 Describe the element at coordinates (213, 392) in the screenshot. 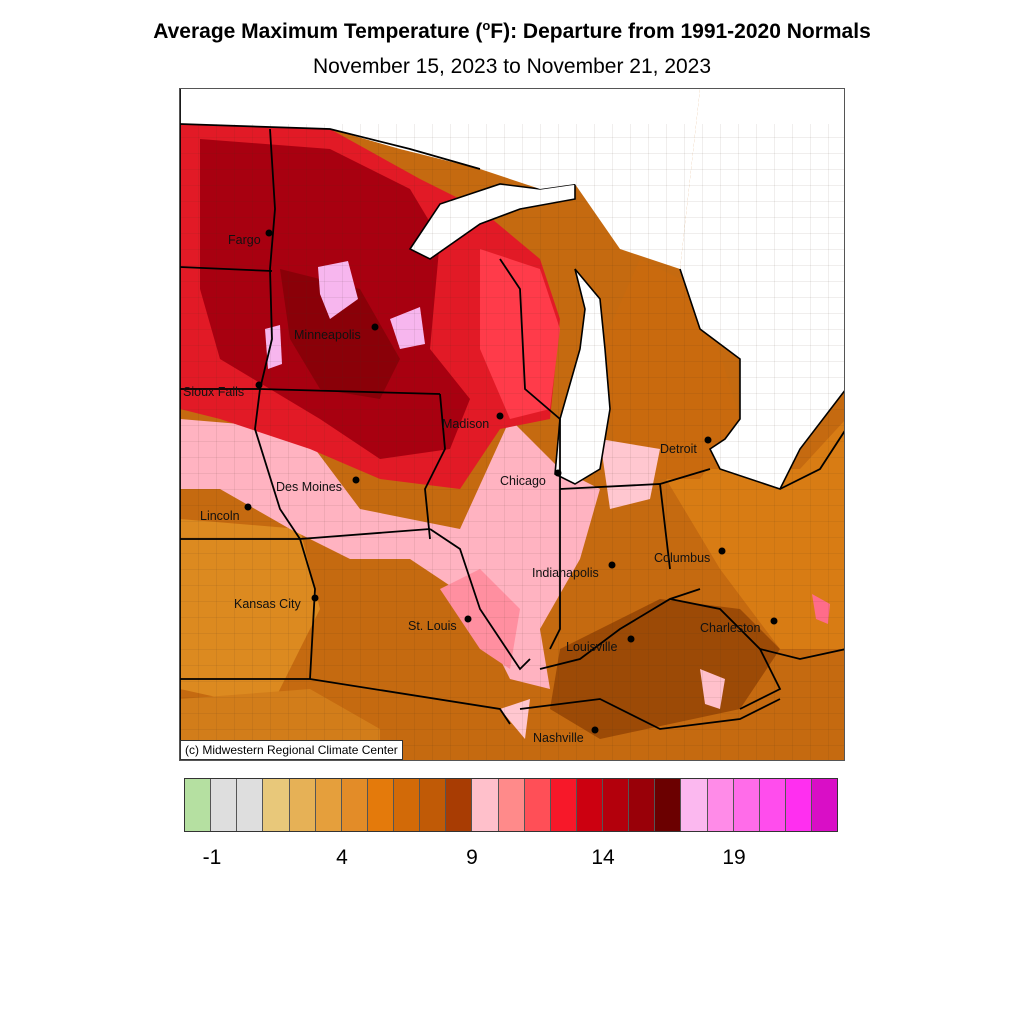

I see `city-label-sioux-falls: Sioux Falls` at that location.